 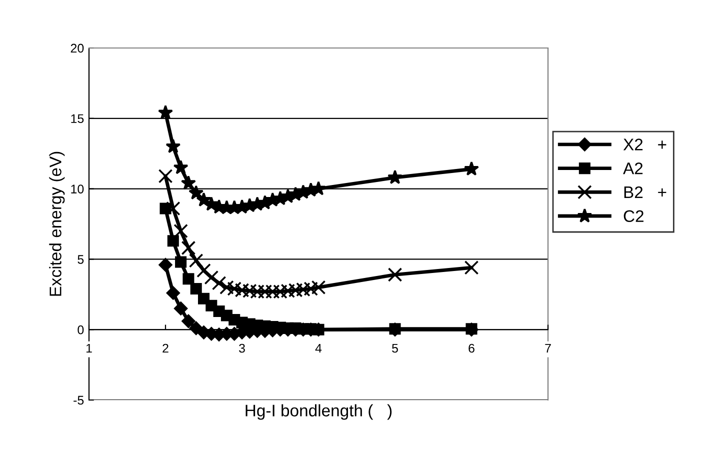 What do you see at coordinates (242, 348) in the screenshot?
I see `x-tick-label: 3` at bounding box center [242, 348].